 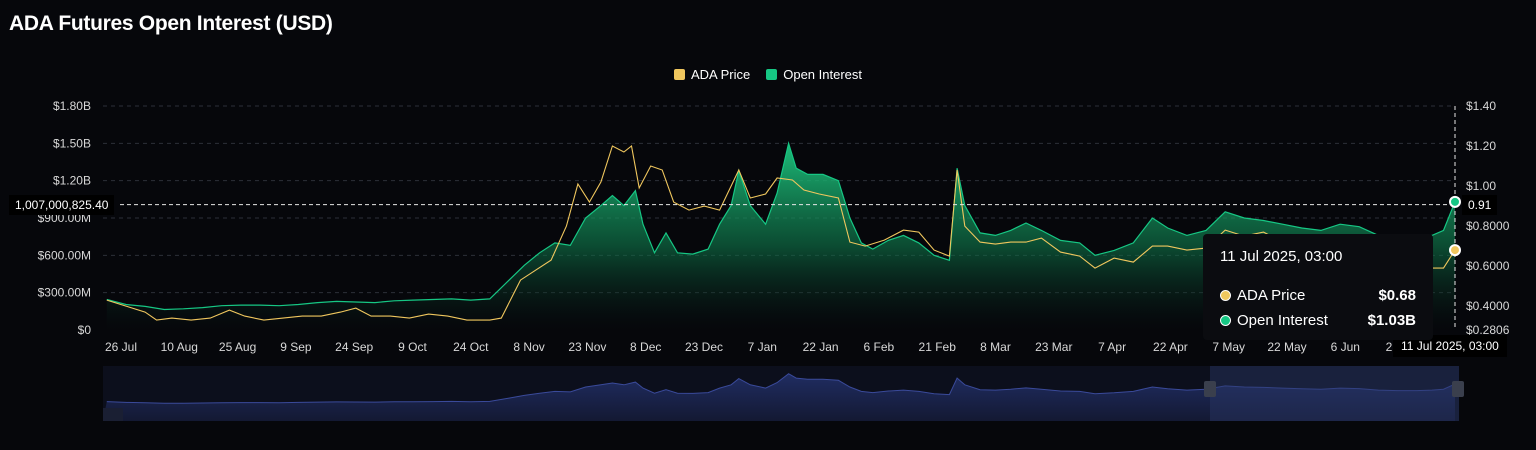 What do you see at coordinates (85, 330) in the screenshot?
I see `y-left-tick-label: $0` at bounding box center [85, 330].